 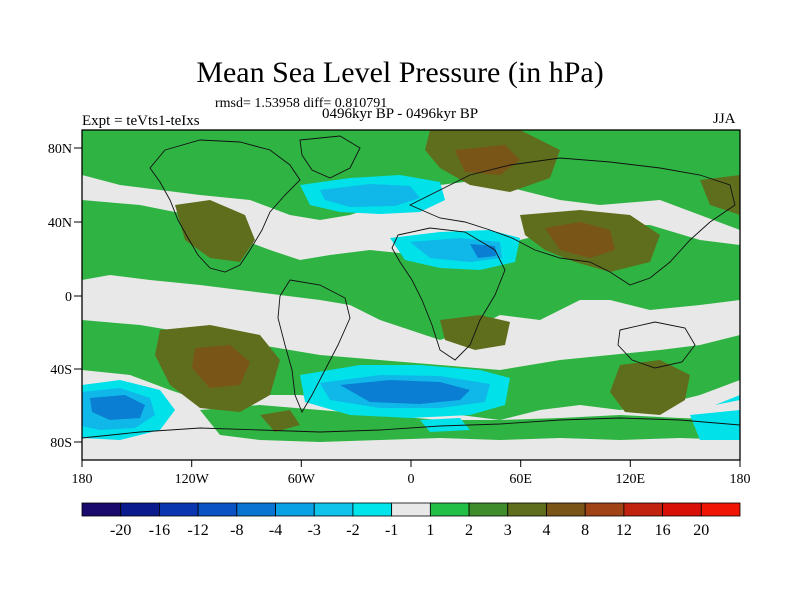 I want to click on experiment-label: Expt = teVts1-teIxs, so click(x=141, y=121).